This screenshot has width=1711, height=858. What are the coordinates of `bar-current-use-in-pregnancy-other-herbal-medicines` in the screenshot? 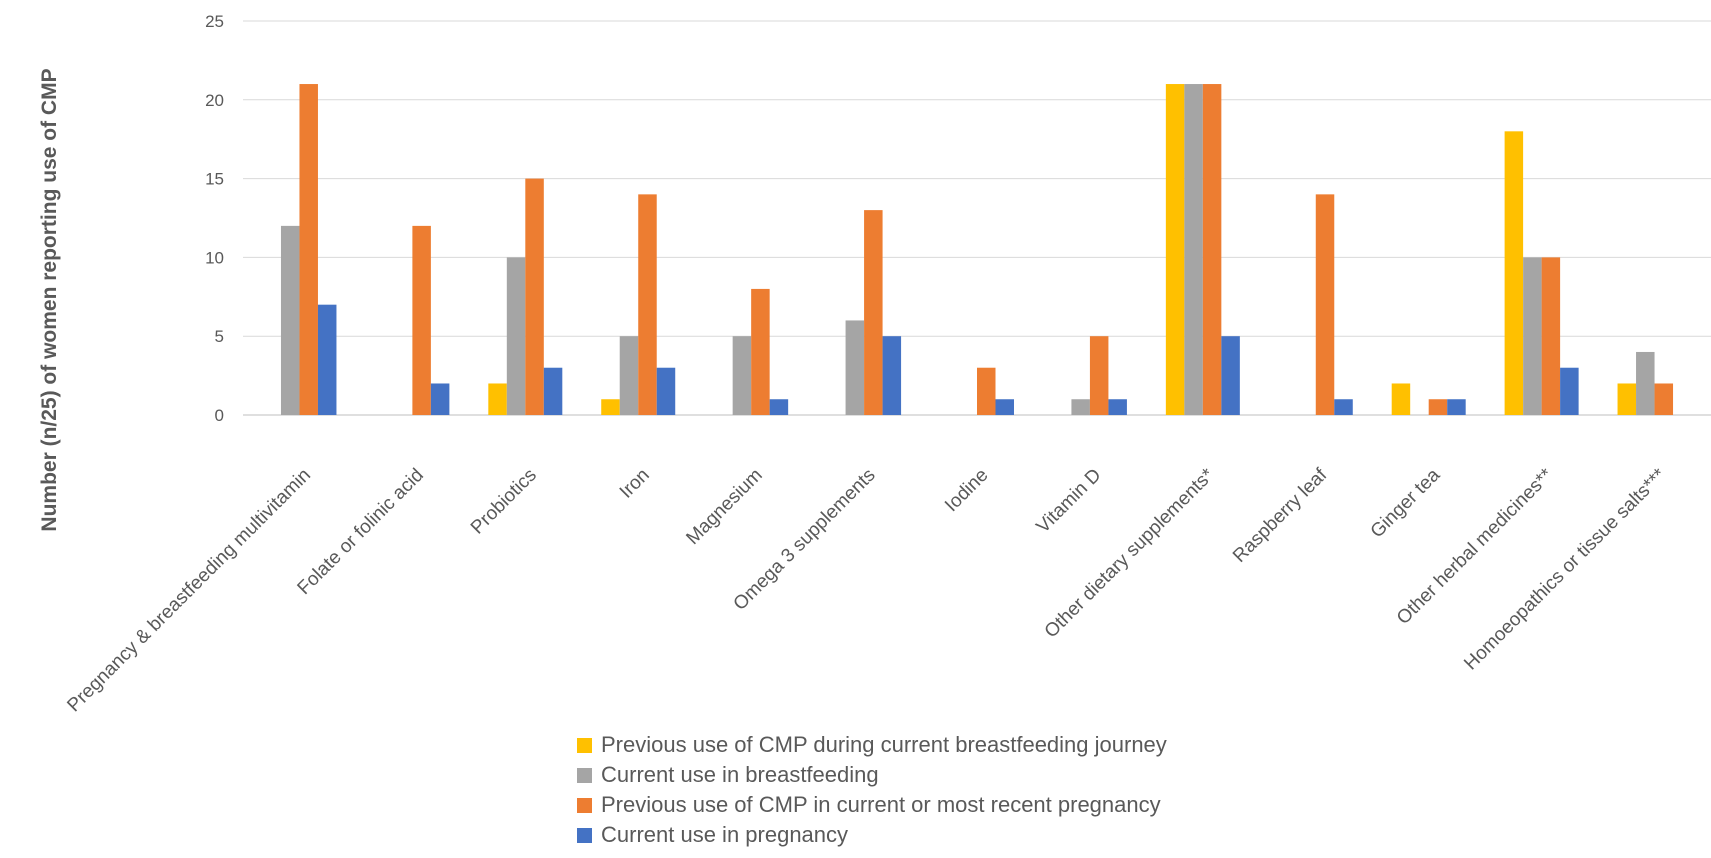 It's located at (1569, 391).